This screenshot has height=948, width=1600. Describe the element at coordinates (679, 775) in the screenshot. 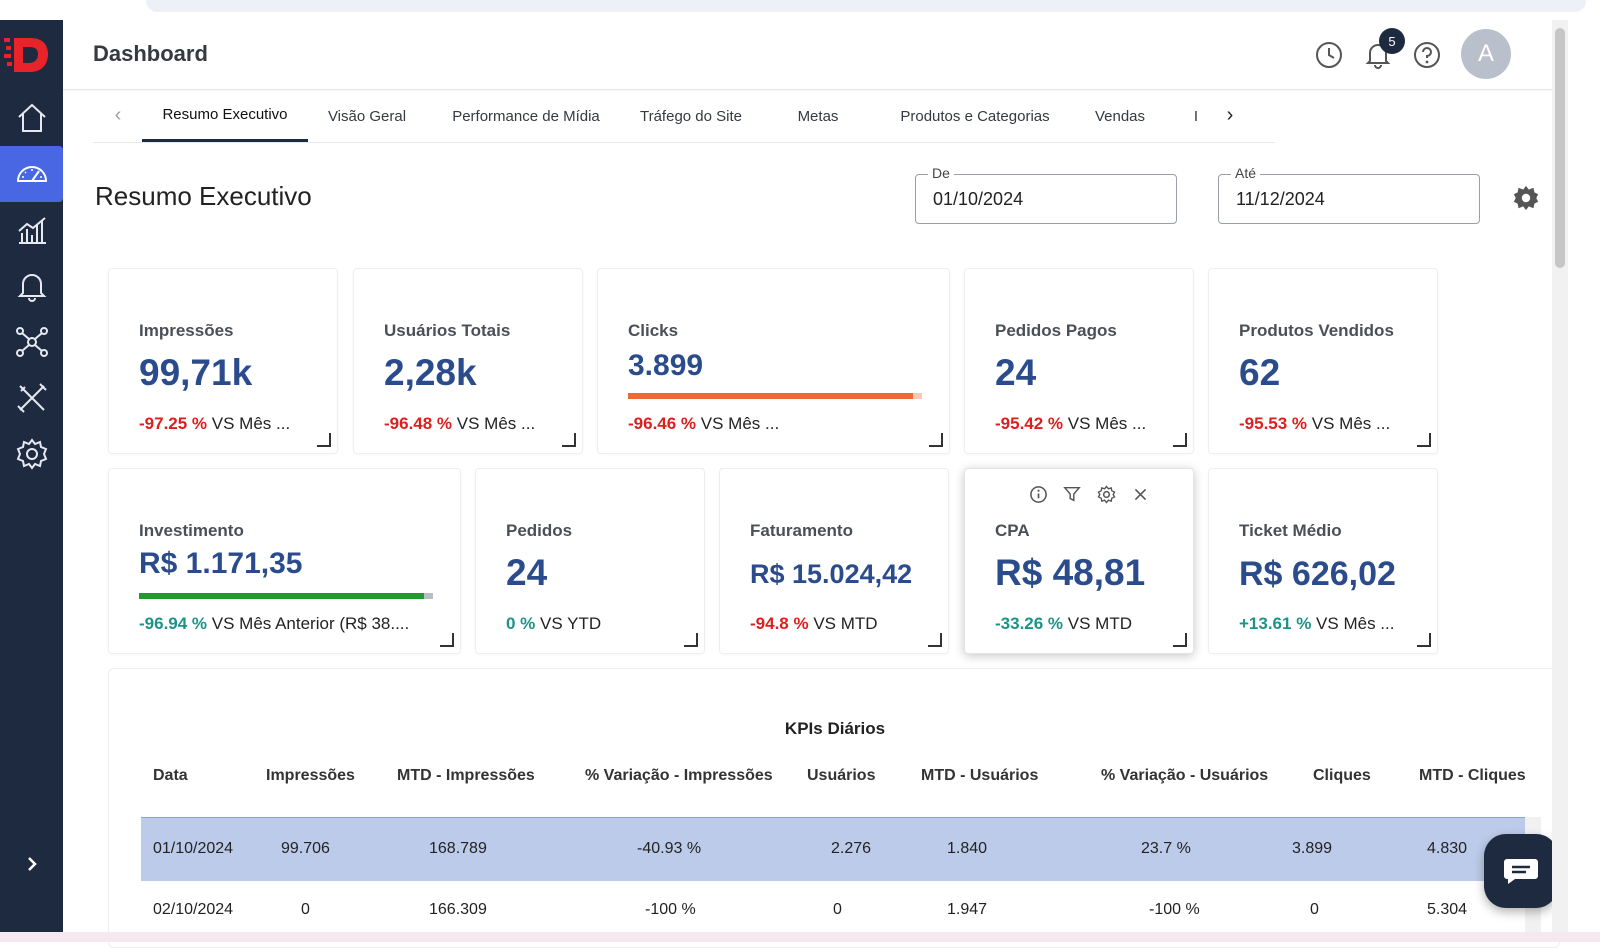

I see `column-header: % Variação - Impressões` at that location.